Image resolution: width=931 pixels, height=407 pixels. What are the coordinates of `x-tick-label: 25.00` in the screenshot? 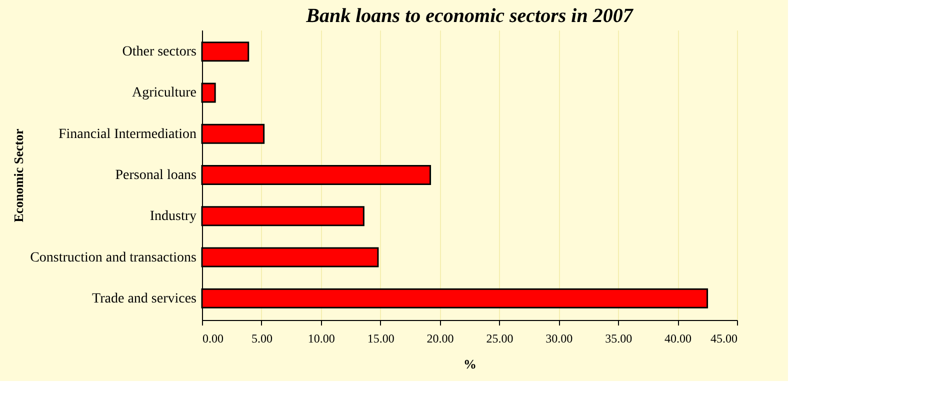 It's located at (500, 339).